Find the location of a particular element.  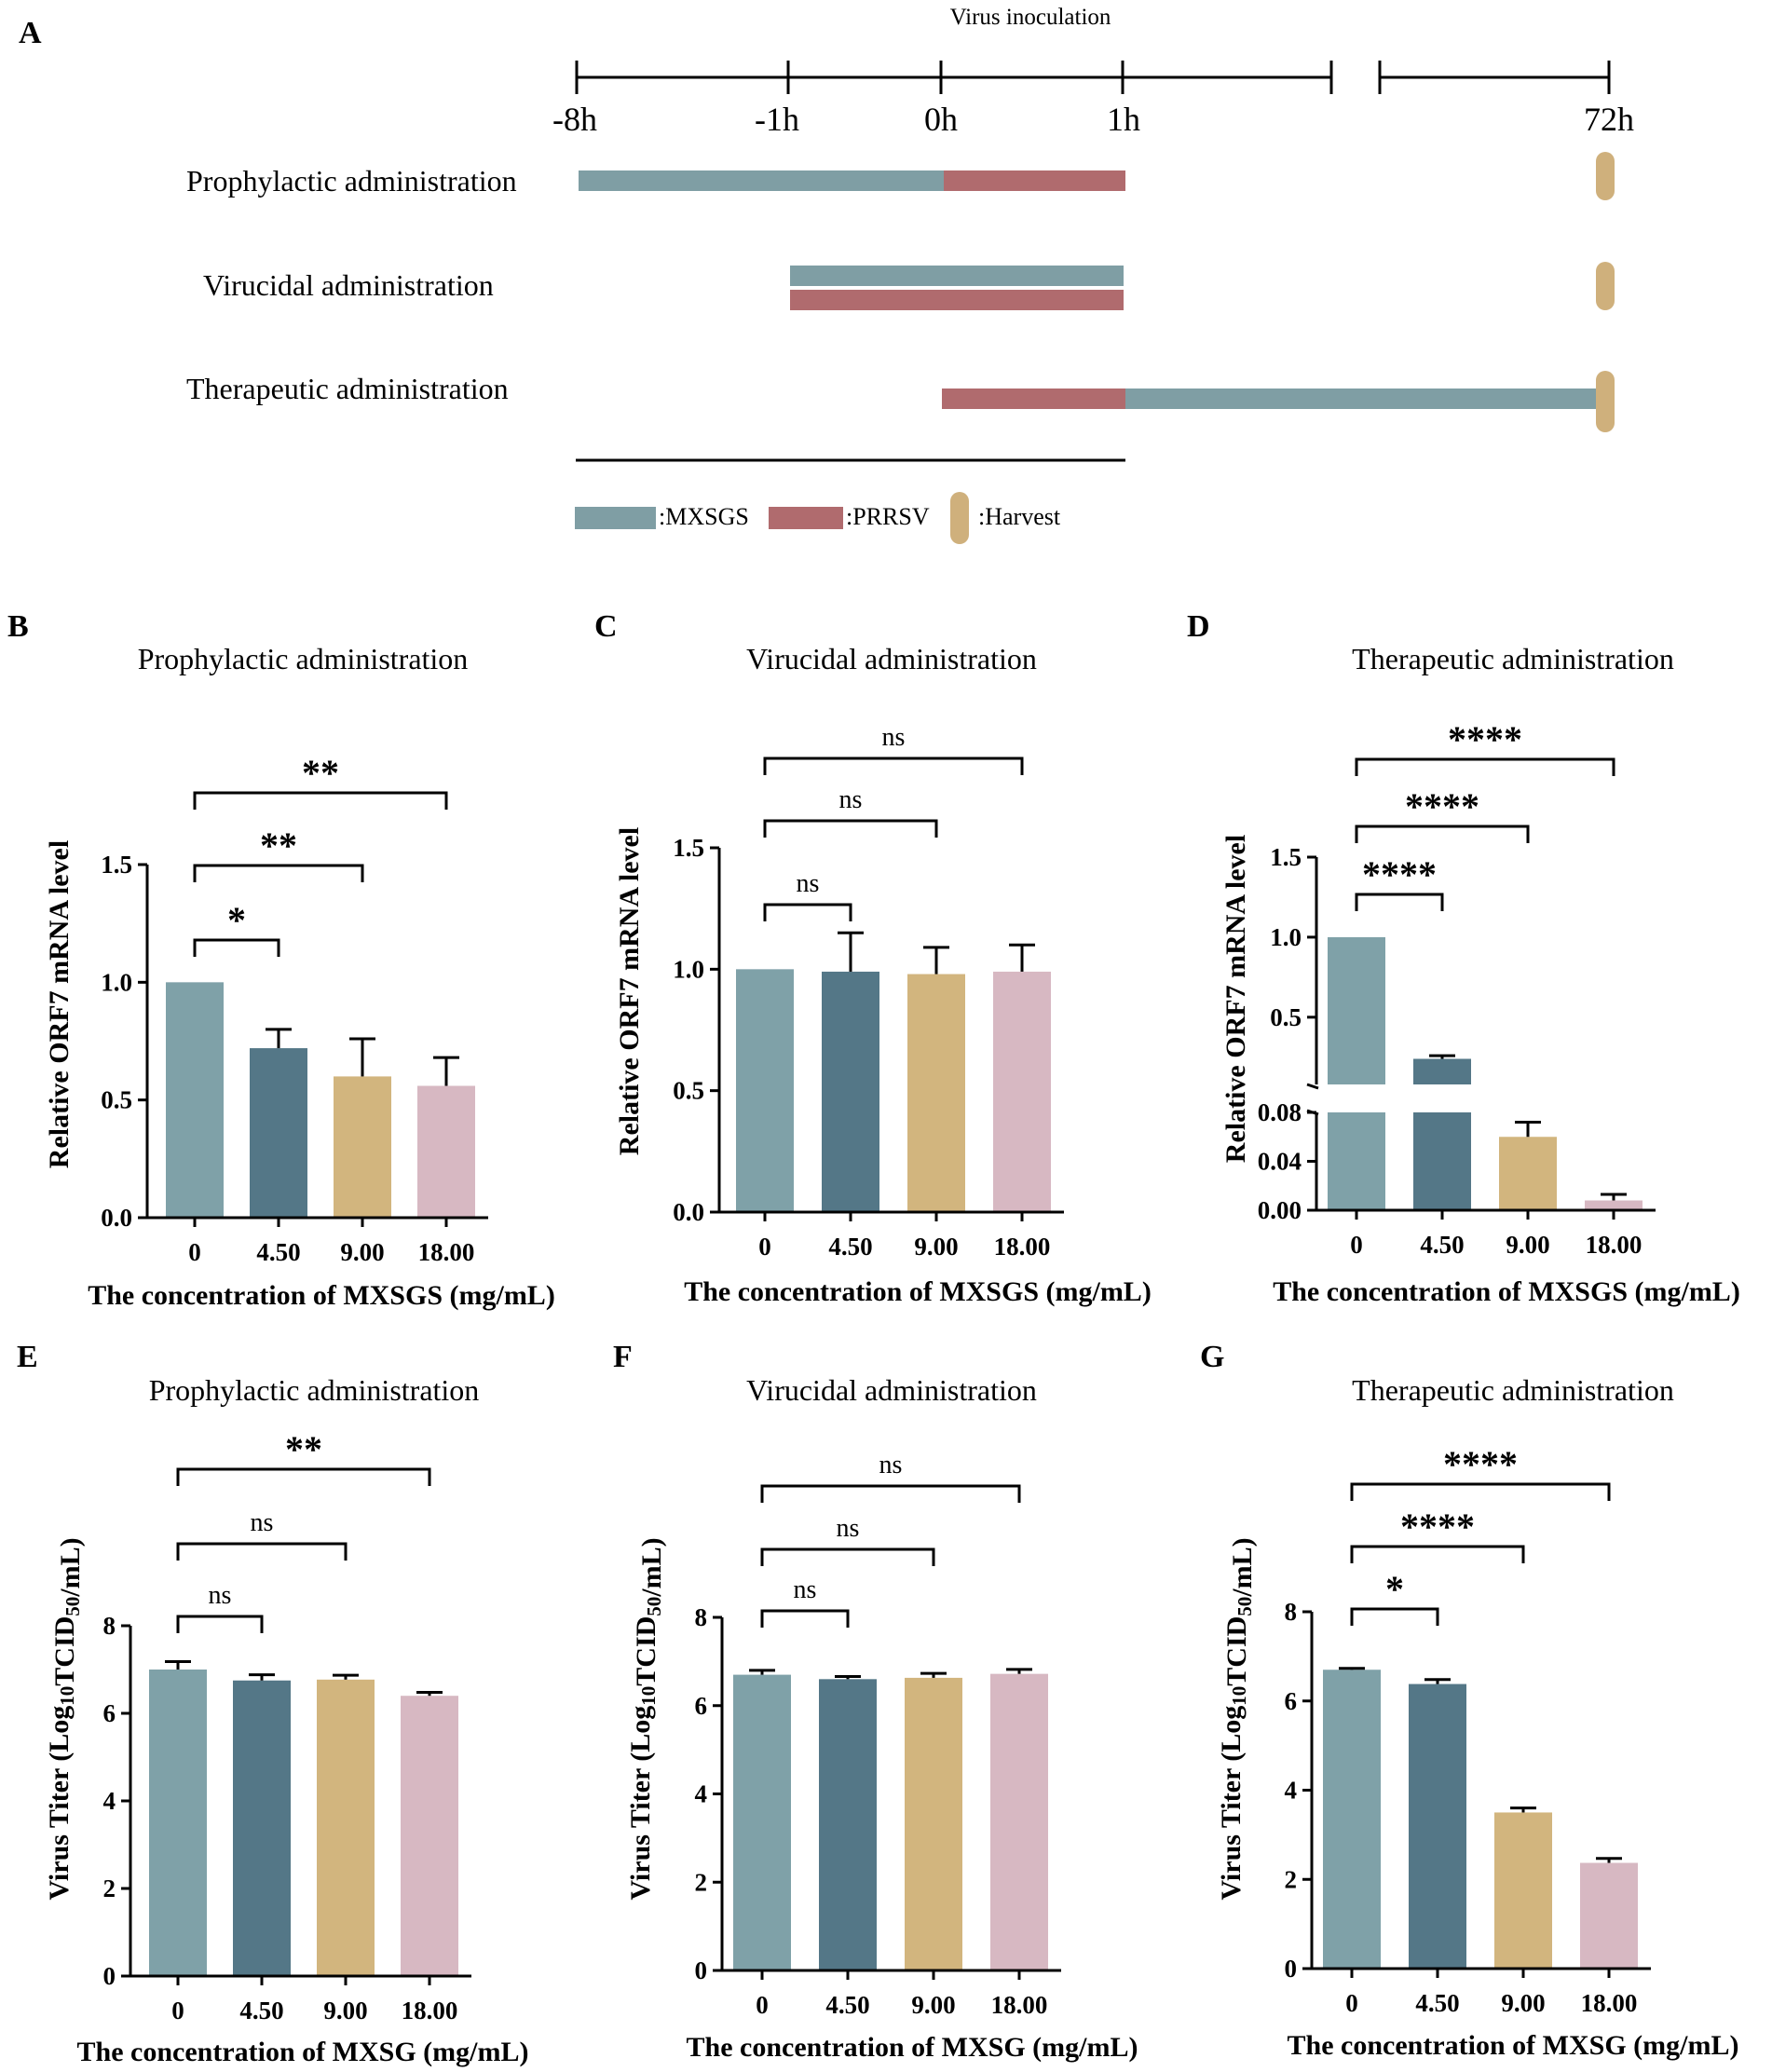

bar-lower-4.50 is located at coordinates (1442, 1161).